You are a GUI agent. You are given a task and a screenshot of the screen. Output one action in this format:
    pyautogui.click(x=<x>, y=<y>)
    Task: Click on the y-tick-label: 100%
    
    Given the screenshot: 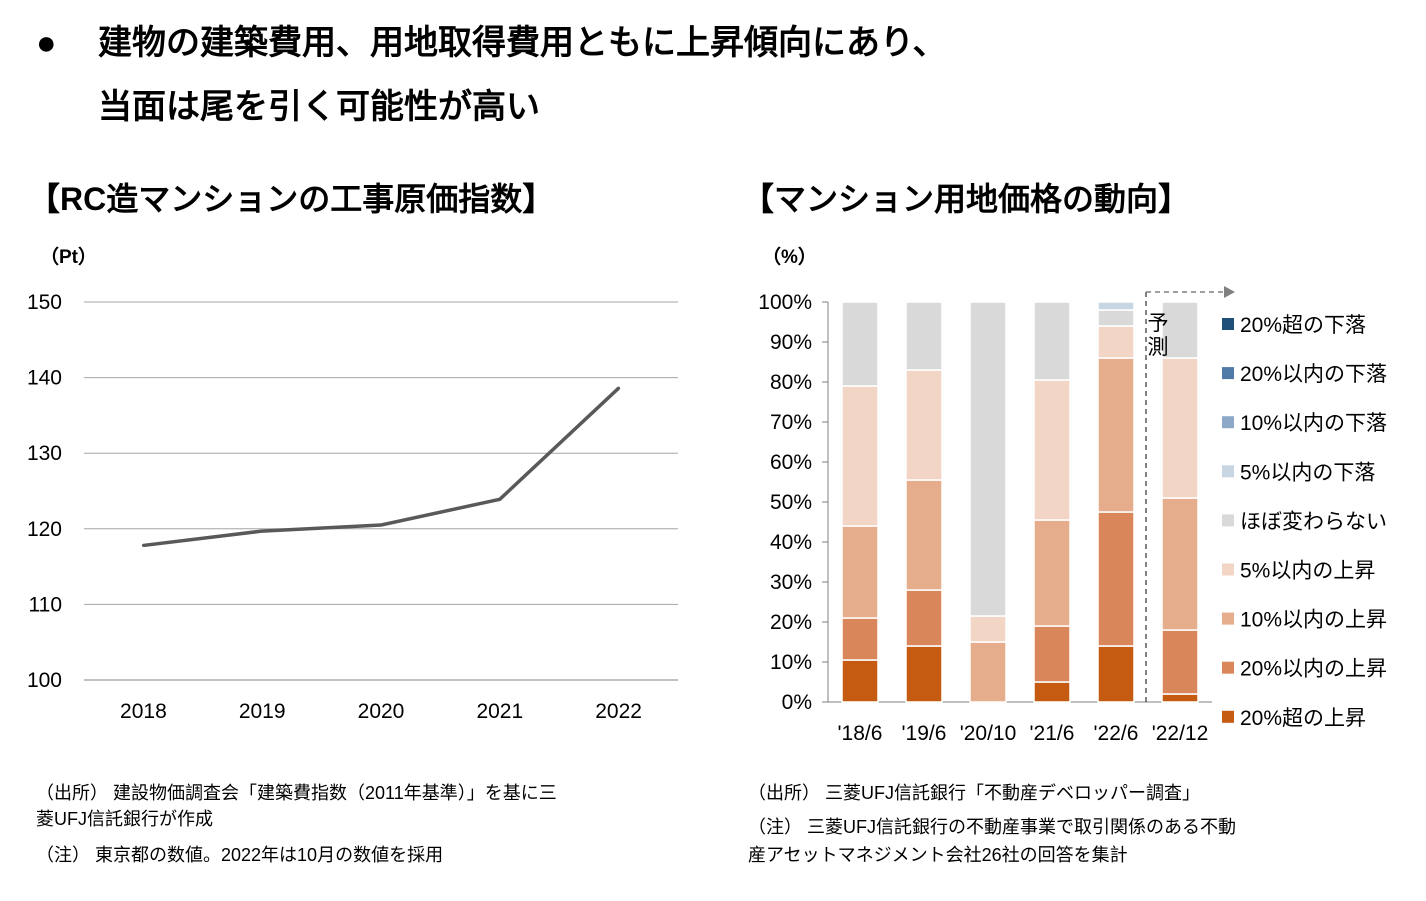 What is the action you would take?
    pyautogui.click(x=785, y=302)
    